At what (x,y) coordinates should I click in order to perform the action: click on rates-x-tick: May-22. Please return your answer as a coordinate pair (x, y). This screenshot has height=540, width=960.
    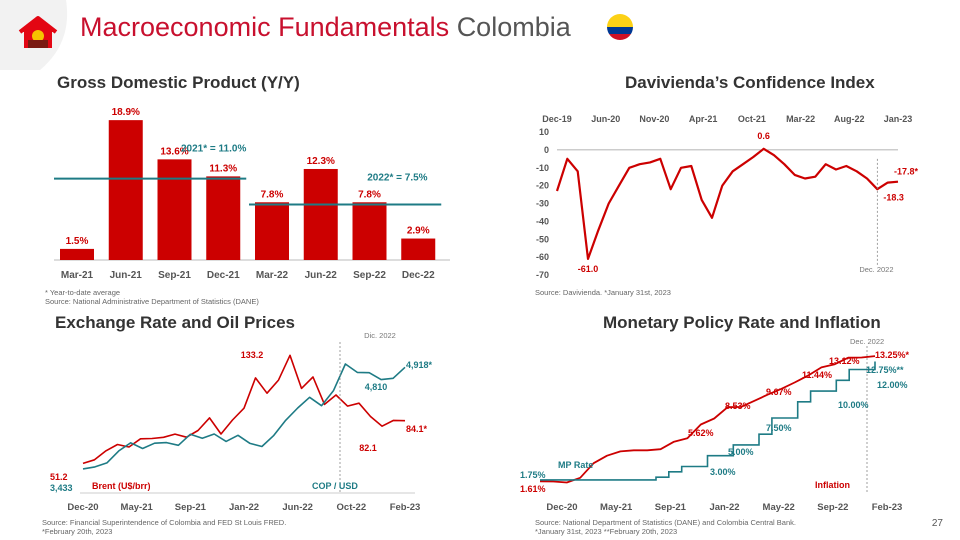
    Looking at the image, I should click on (779, 507).